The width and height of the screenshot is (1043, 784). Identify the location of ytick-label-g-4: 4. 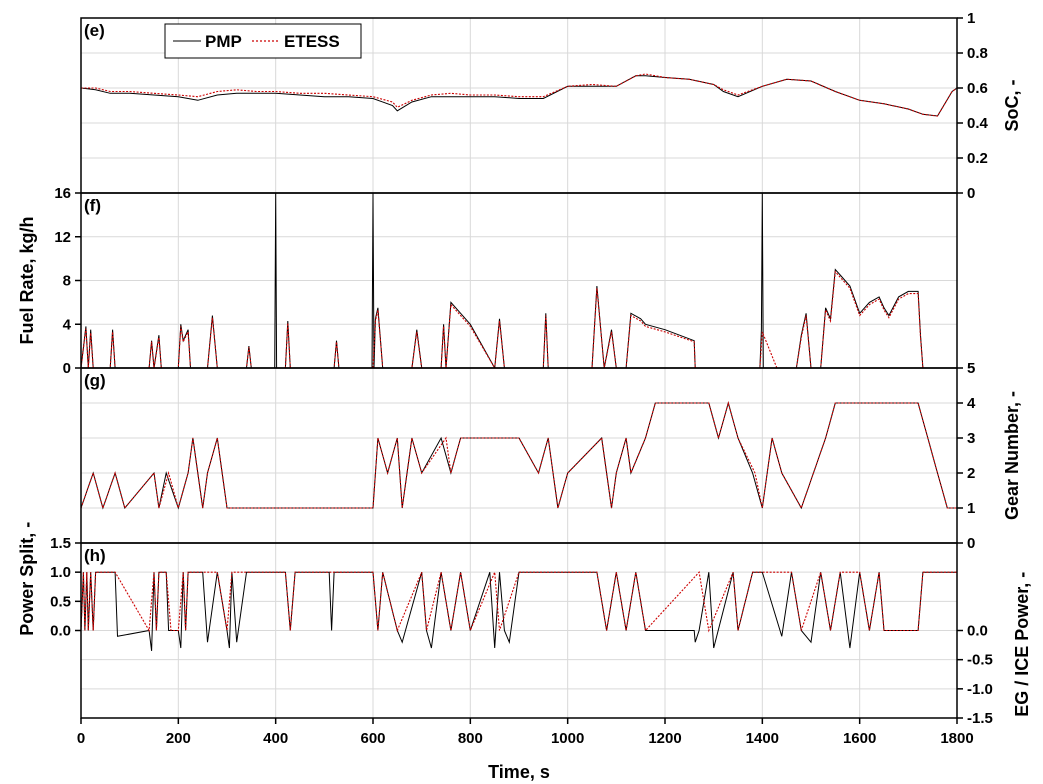
(971, 403).